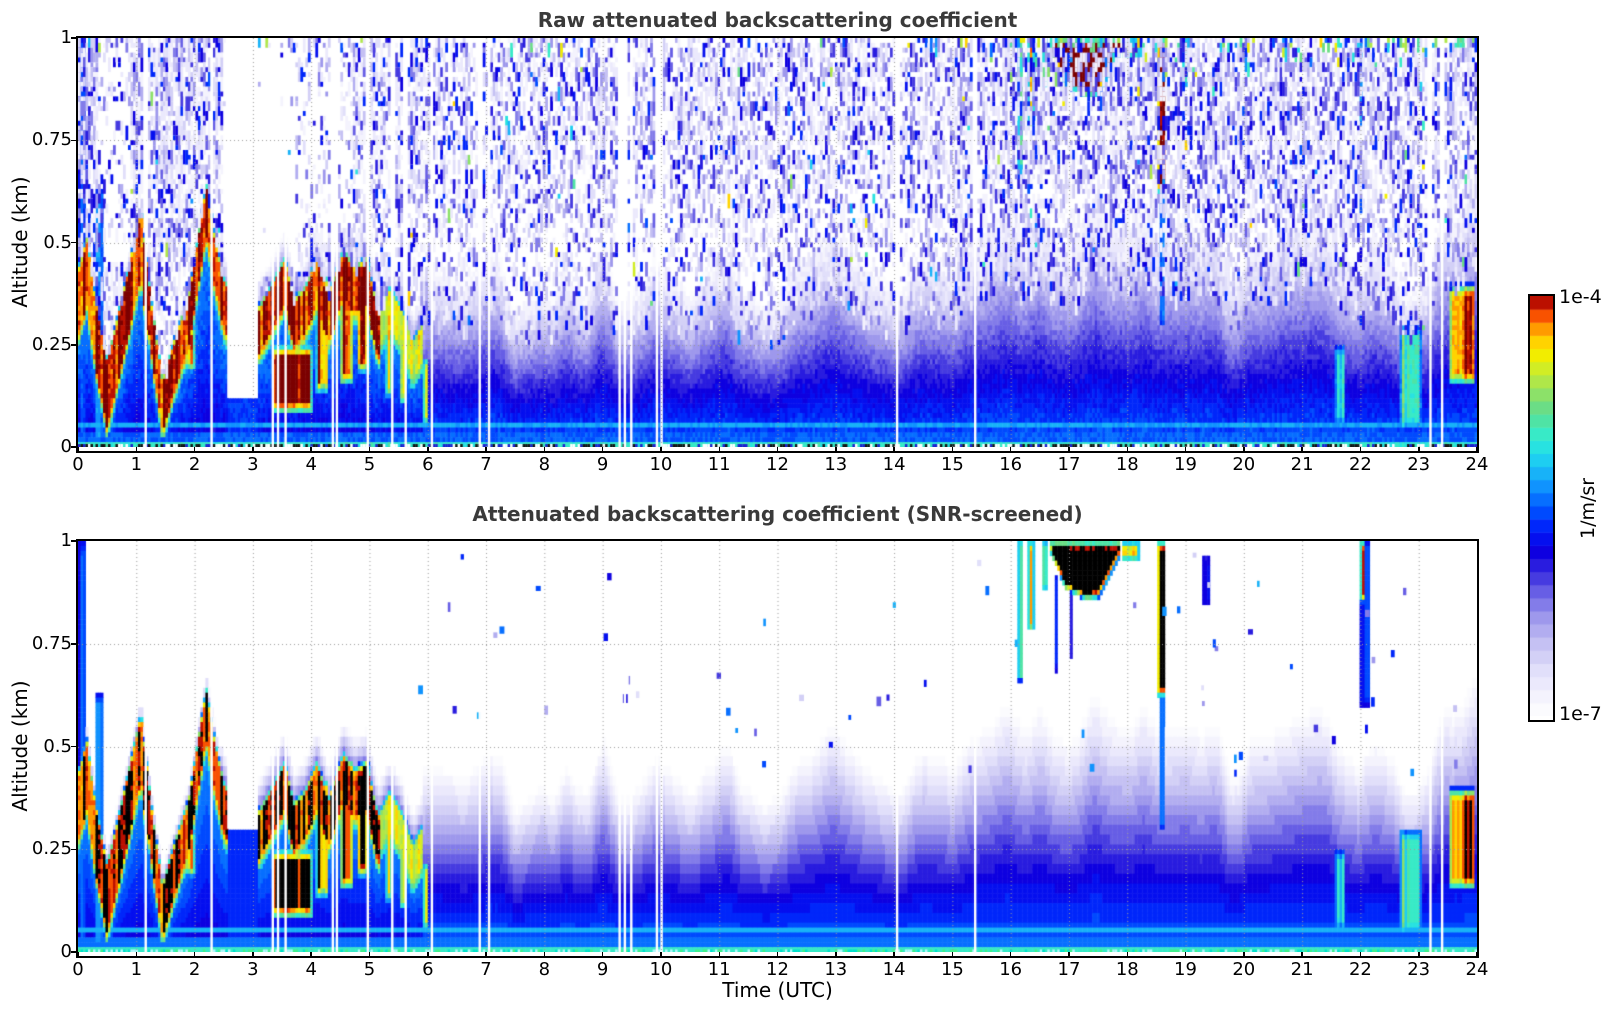 This screenshot has height=1020, width=1621. What do you see at coordinates (777, 990) in the screenshot?
I see `x-axis-label: Time (UTC)` at bounding box center [777, 990].